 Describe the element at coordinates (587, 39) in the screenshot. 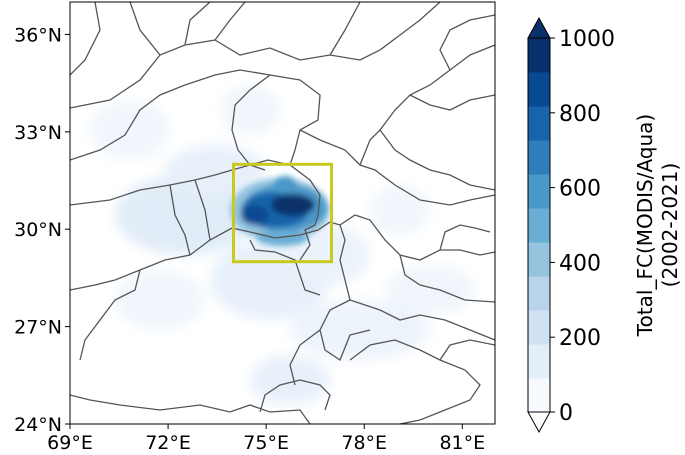

I see `colorbar-tick-label: 1000` at that location.